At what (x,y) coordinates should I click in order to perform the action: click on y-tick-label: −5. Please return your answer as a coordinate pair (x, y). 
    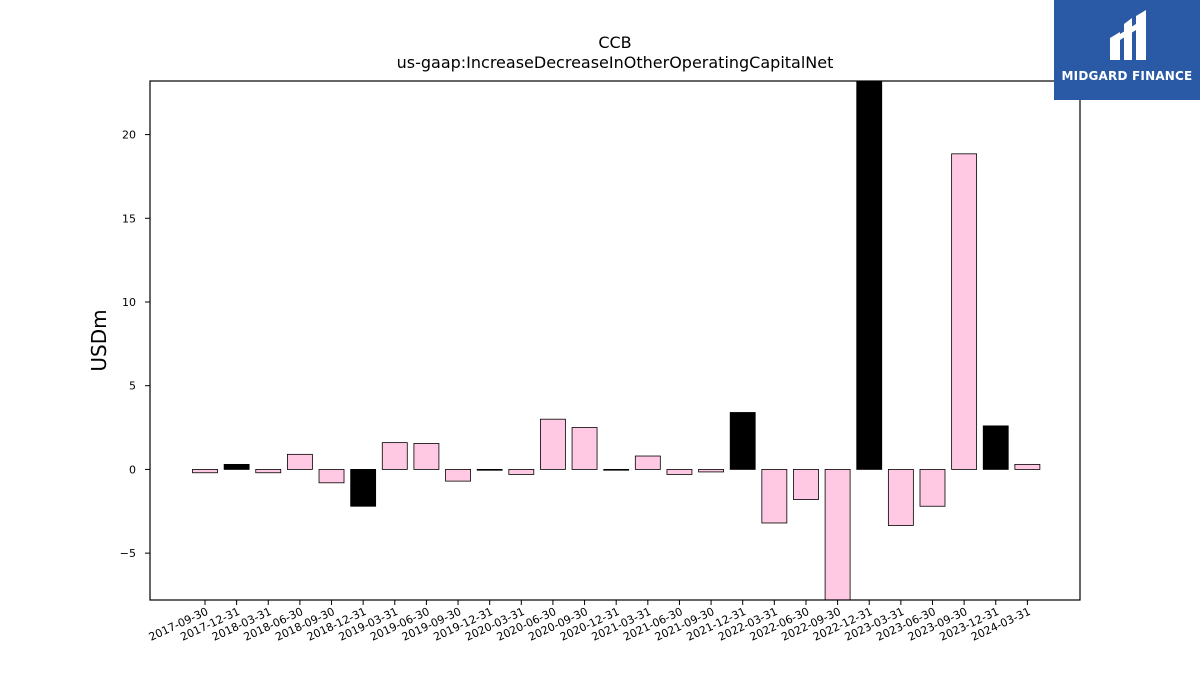
    Looking at the image, I should click on (128, 553).